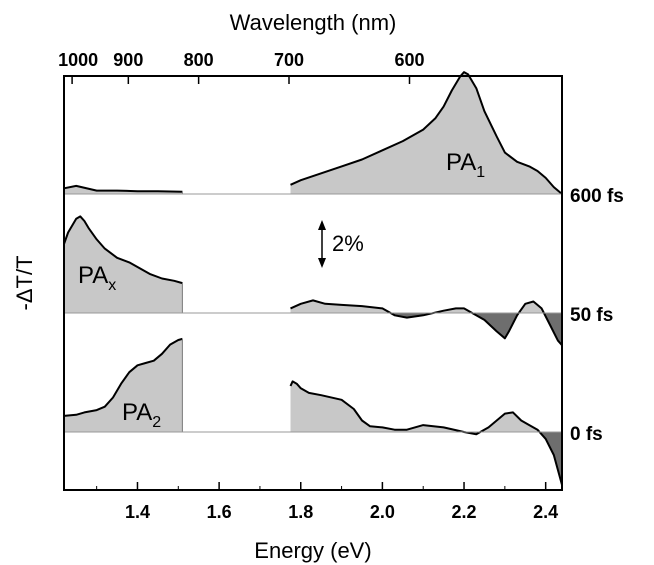  I want to click on peak-label: PAx, so click(97, 278).